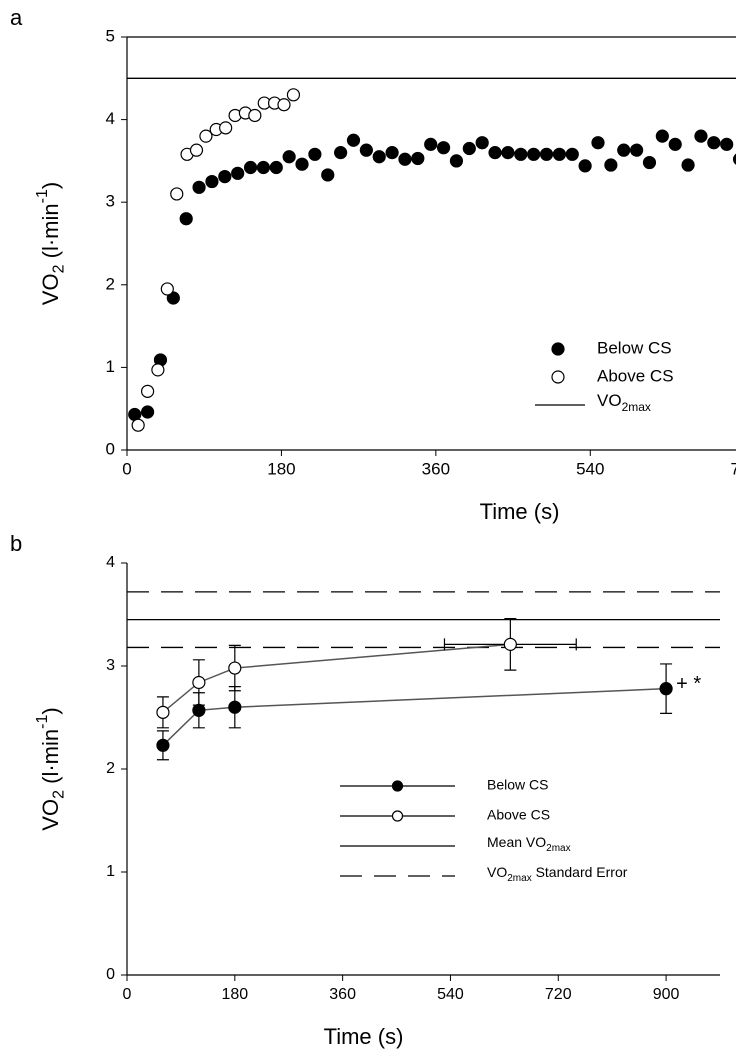  I want to click on annotation: + *, so click(688, 684).